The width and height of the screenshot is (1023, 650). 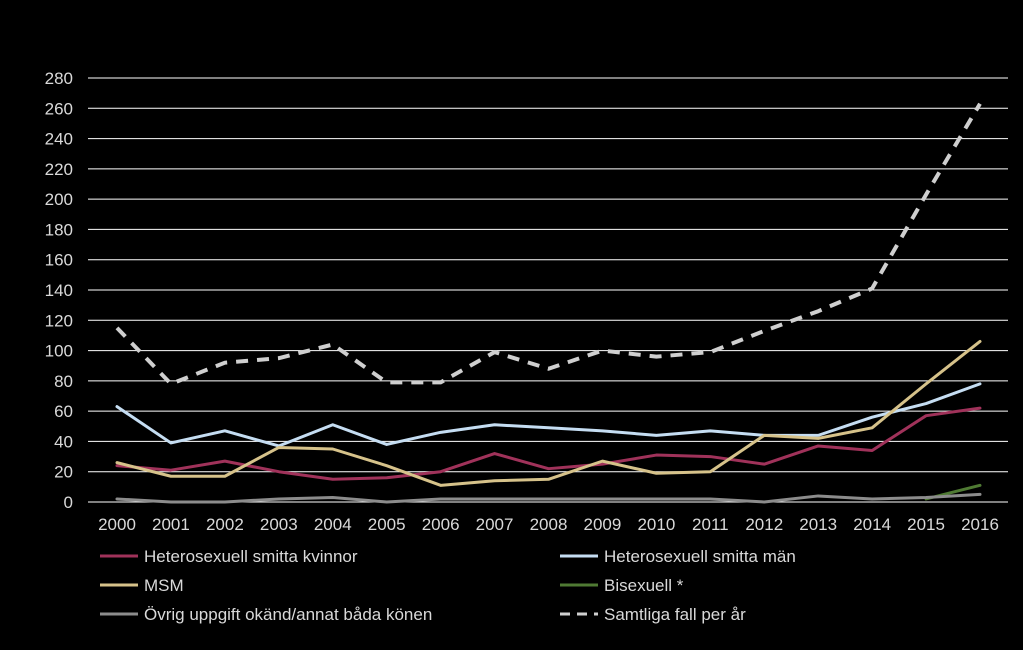 I want to click on x-tick-label: 2015, so click(x=926, y=524).